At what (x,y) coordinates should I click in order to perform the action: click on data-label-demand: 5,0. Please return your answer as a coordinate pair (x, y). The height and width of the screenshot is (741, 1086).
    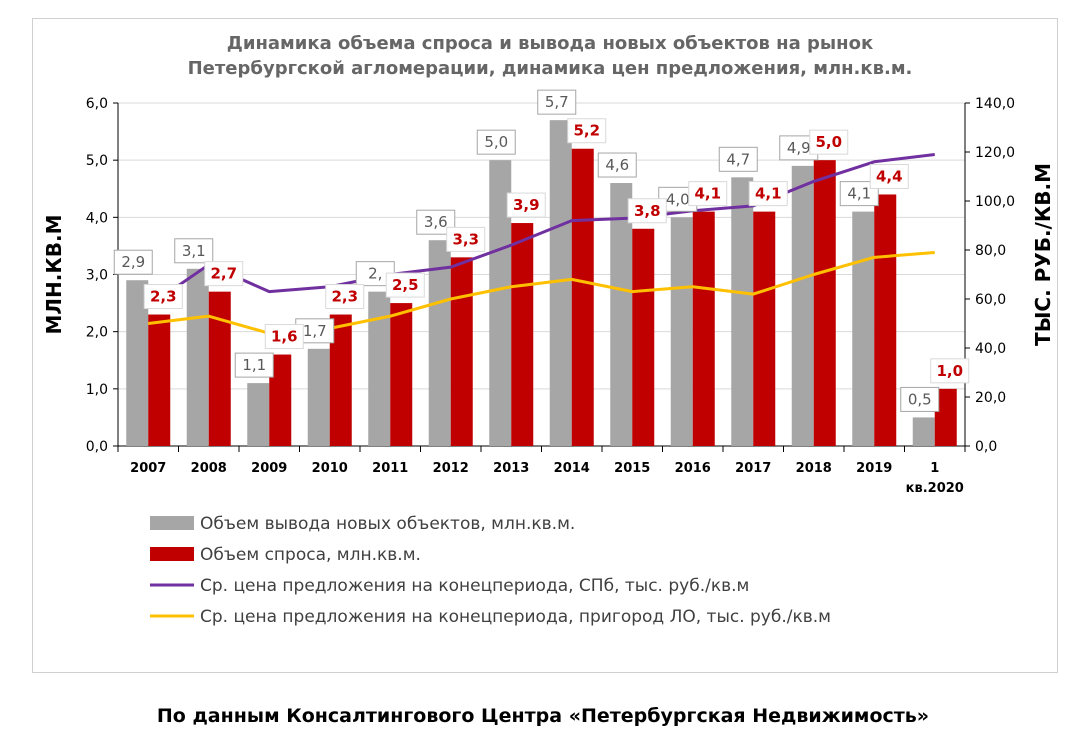
    Looking at the image, I should click on (828, 142).